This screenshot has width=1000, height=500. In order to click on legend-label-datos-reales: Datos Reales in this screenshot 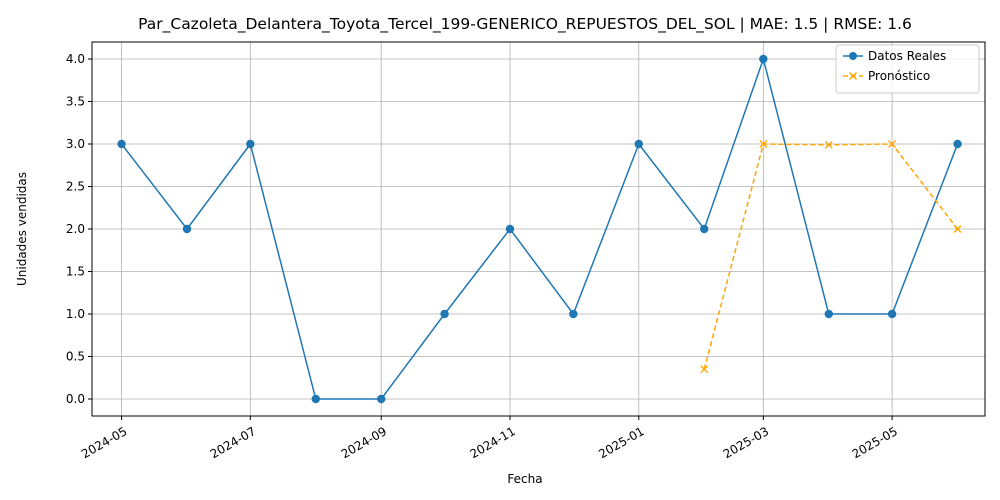, I will do `click(907, 56)`.